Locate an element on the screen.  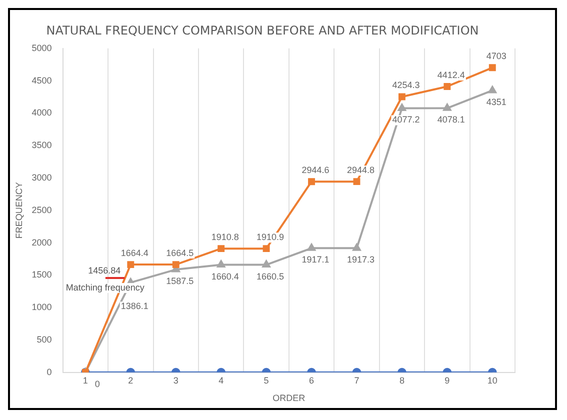
x-tick-label: 5 is located at coordinates (266, 380).